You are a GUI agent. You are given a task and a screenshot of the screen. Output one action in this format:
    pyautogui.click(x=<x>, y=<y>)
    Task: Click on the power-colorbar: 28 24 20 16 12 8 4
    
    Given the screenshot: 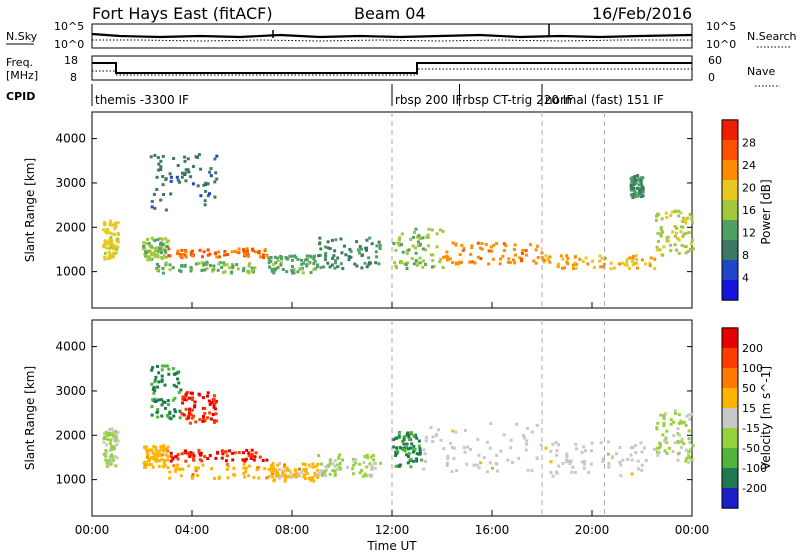 What is the action you would take?
    pyautogui.click(x=738, y=210)
    